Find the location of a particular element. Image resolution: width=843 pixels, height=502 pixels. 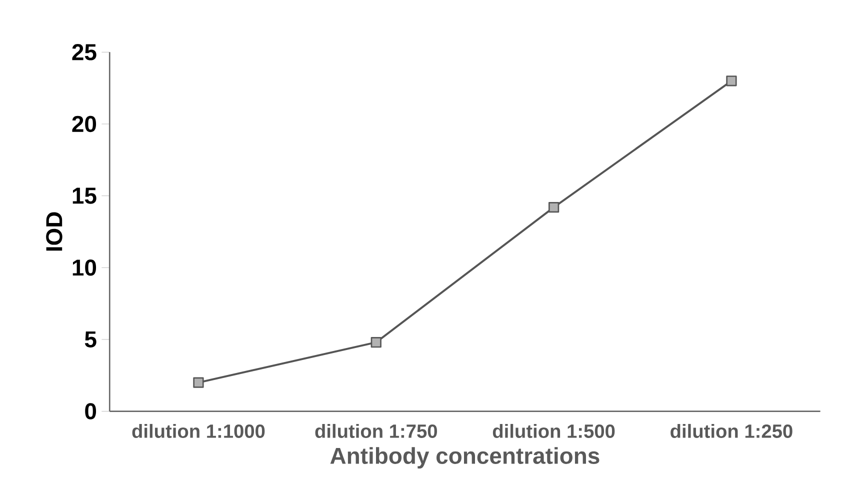

y-tick-label: 0 is located at coordinates (90, 411).